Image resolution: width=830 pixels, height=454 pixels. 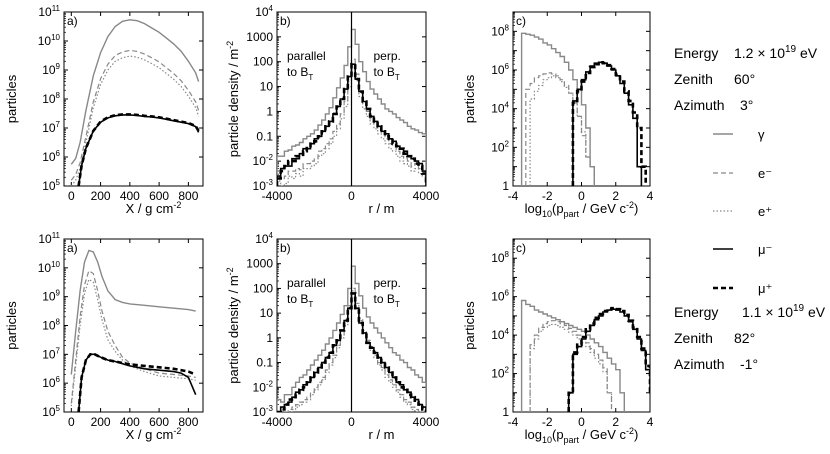 What do you see at coordinates (742, 288) in the screenshot?
I see `legend-item-mu-plus: μ⁺` at bounding box center [742, 288].